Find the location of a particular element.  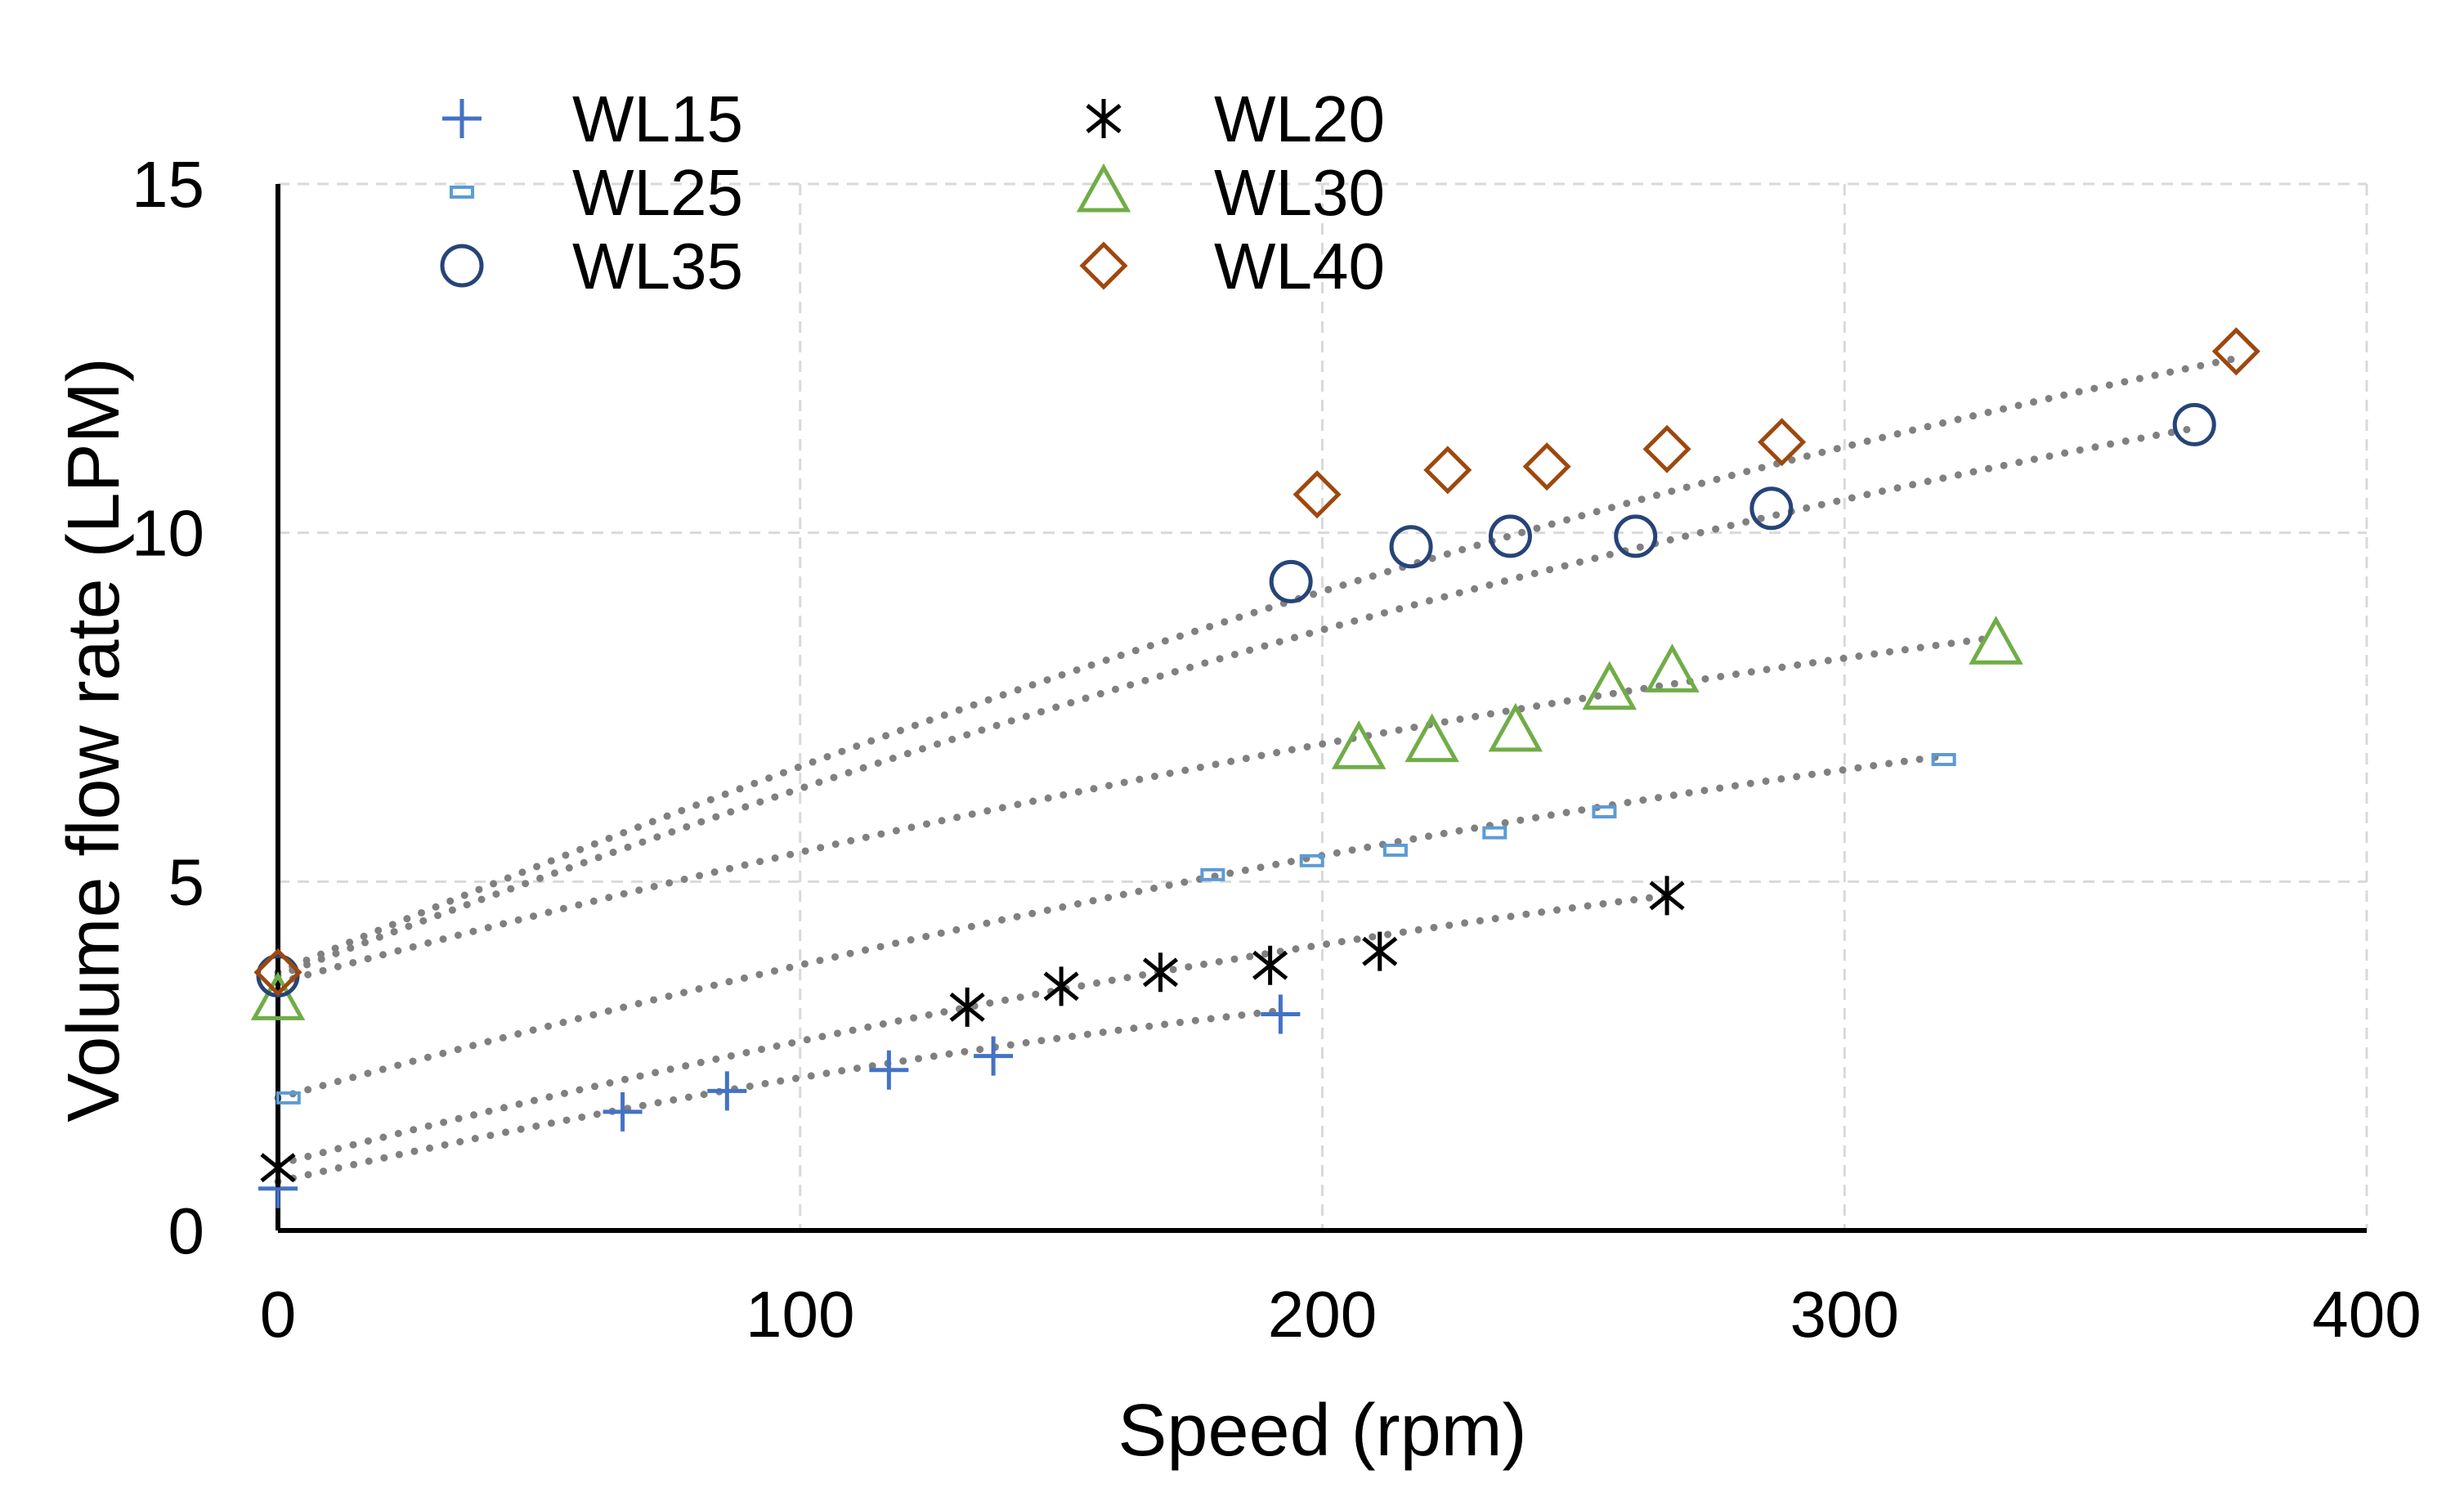

y-tick-label-15: 15 is located at coordinates (168, 184).